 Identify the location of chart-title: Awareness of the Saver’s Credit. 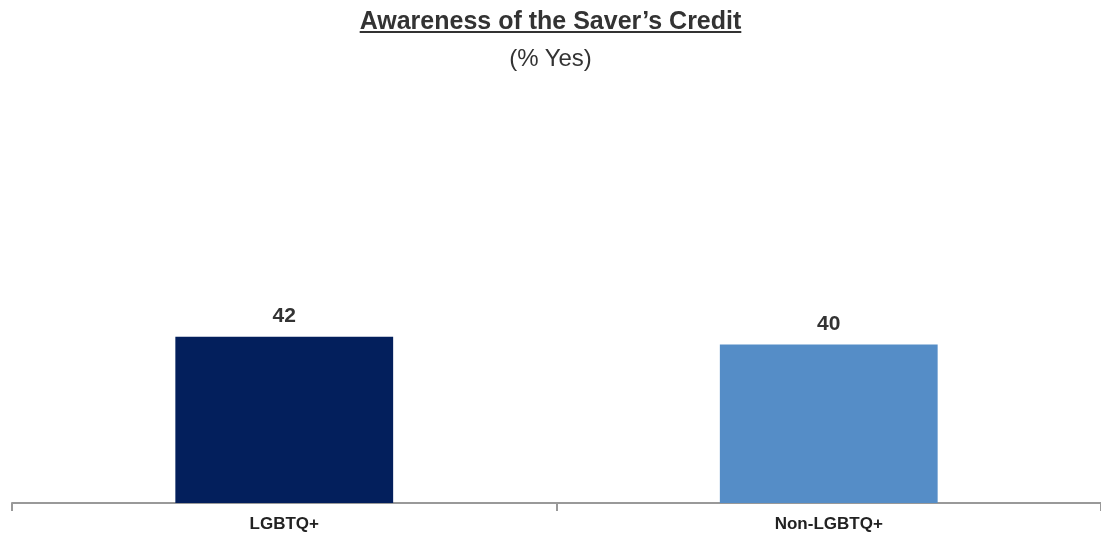
(550, 20).